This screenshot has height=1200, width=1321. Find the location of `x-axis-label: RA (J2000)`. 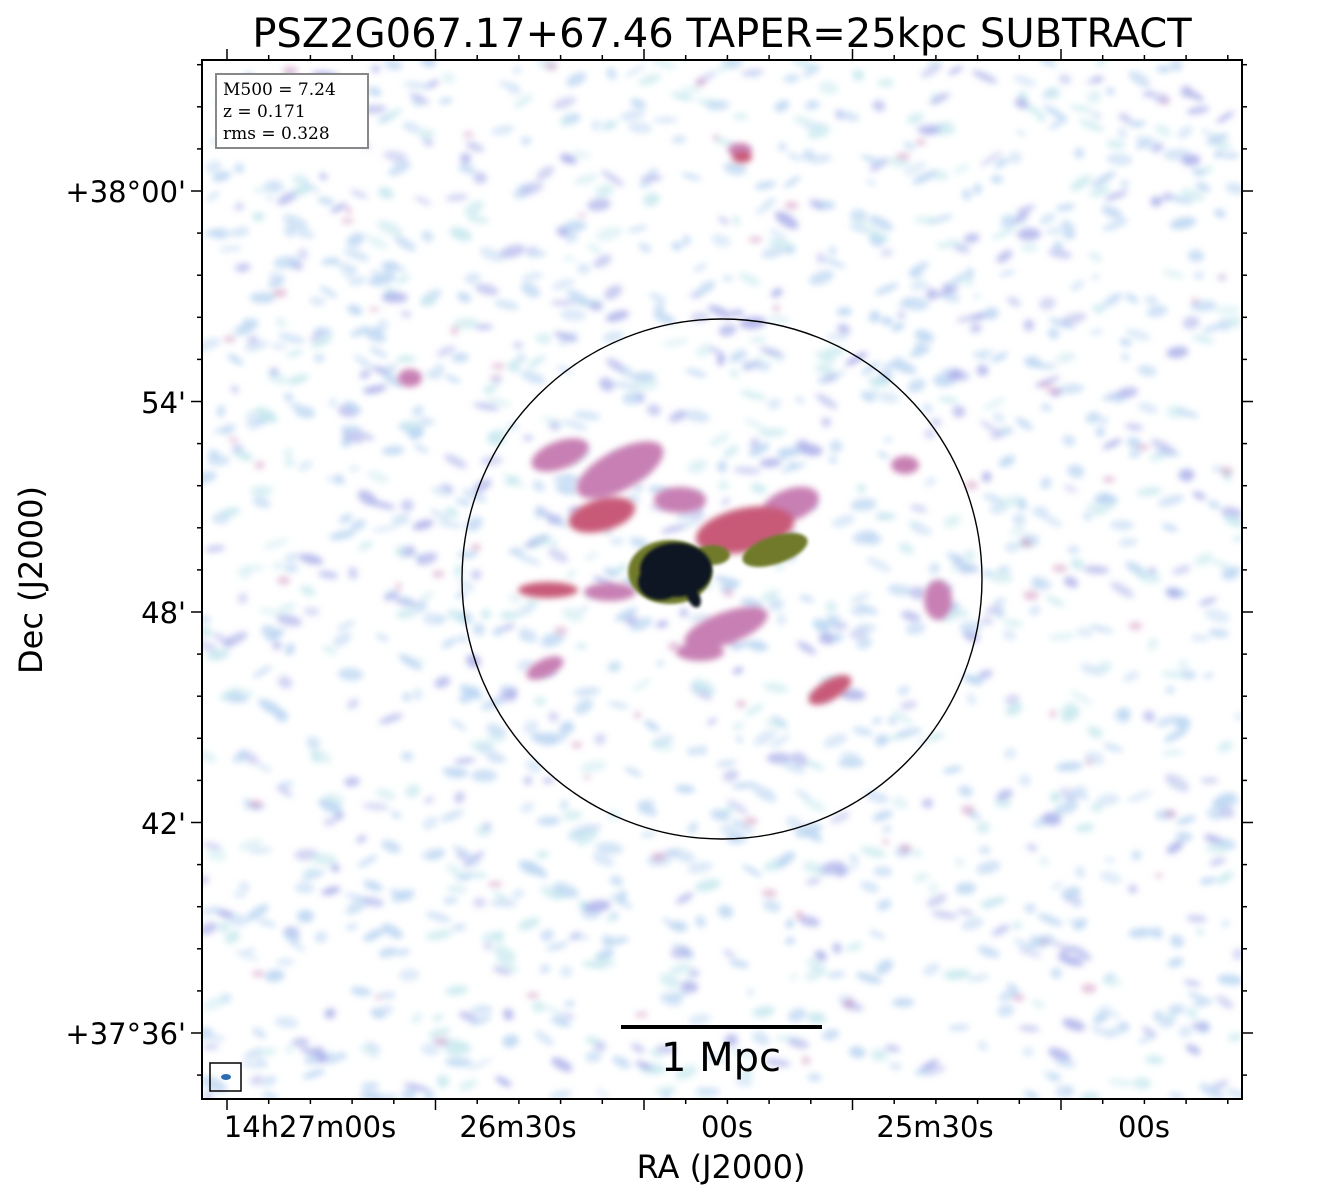

x-axis-label: RA (J2000) is located at coordinates (721, 1167).